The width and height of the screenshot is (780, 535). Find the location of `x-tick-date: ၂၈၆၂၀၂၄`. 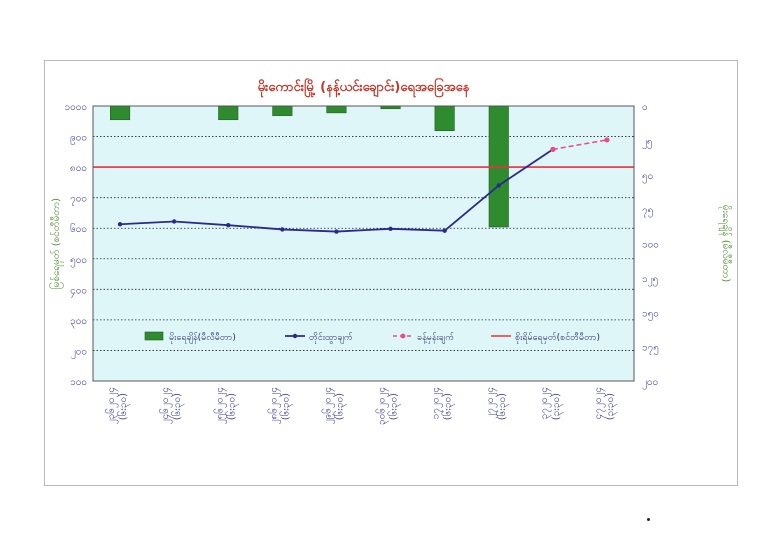

x-tick-date: ၂၈၆၂၀၂၄ is located at coordinates (273, 405).